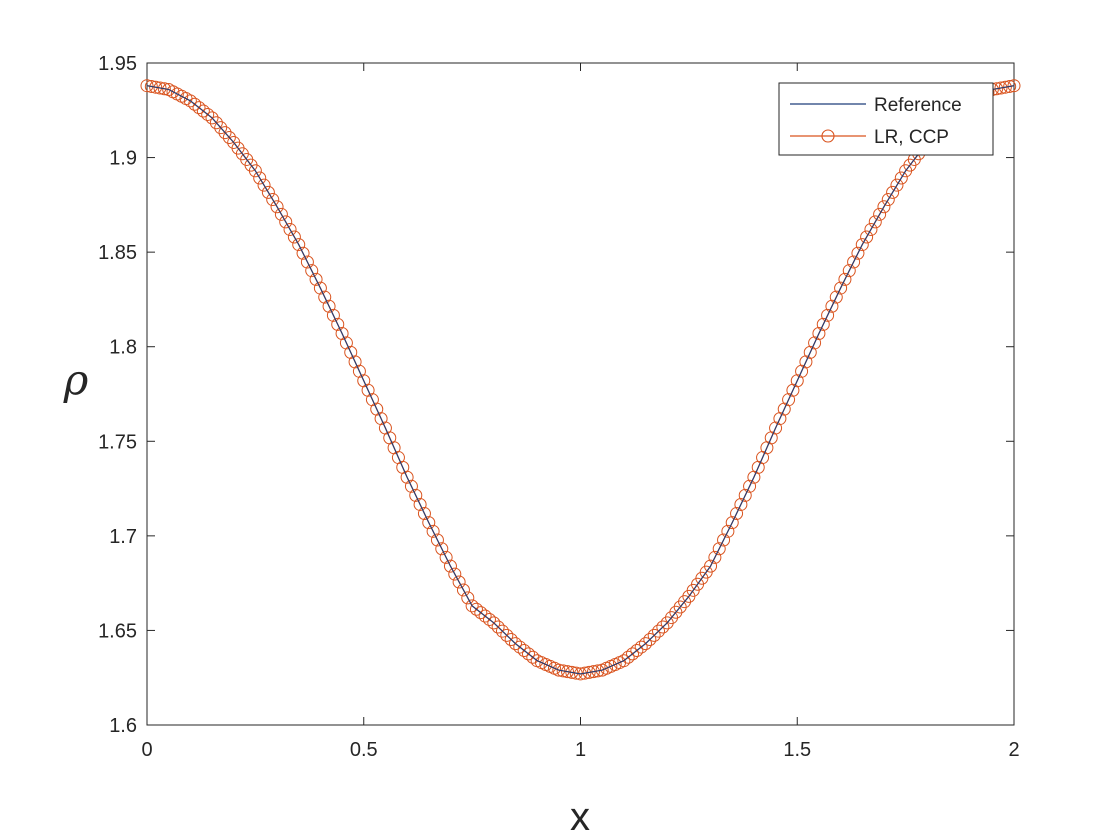 This screenshot has height=840, width=1120. I want to click on y-tick-label: 1.65, so click(117, 631).